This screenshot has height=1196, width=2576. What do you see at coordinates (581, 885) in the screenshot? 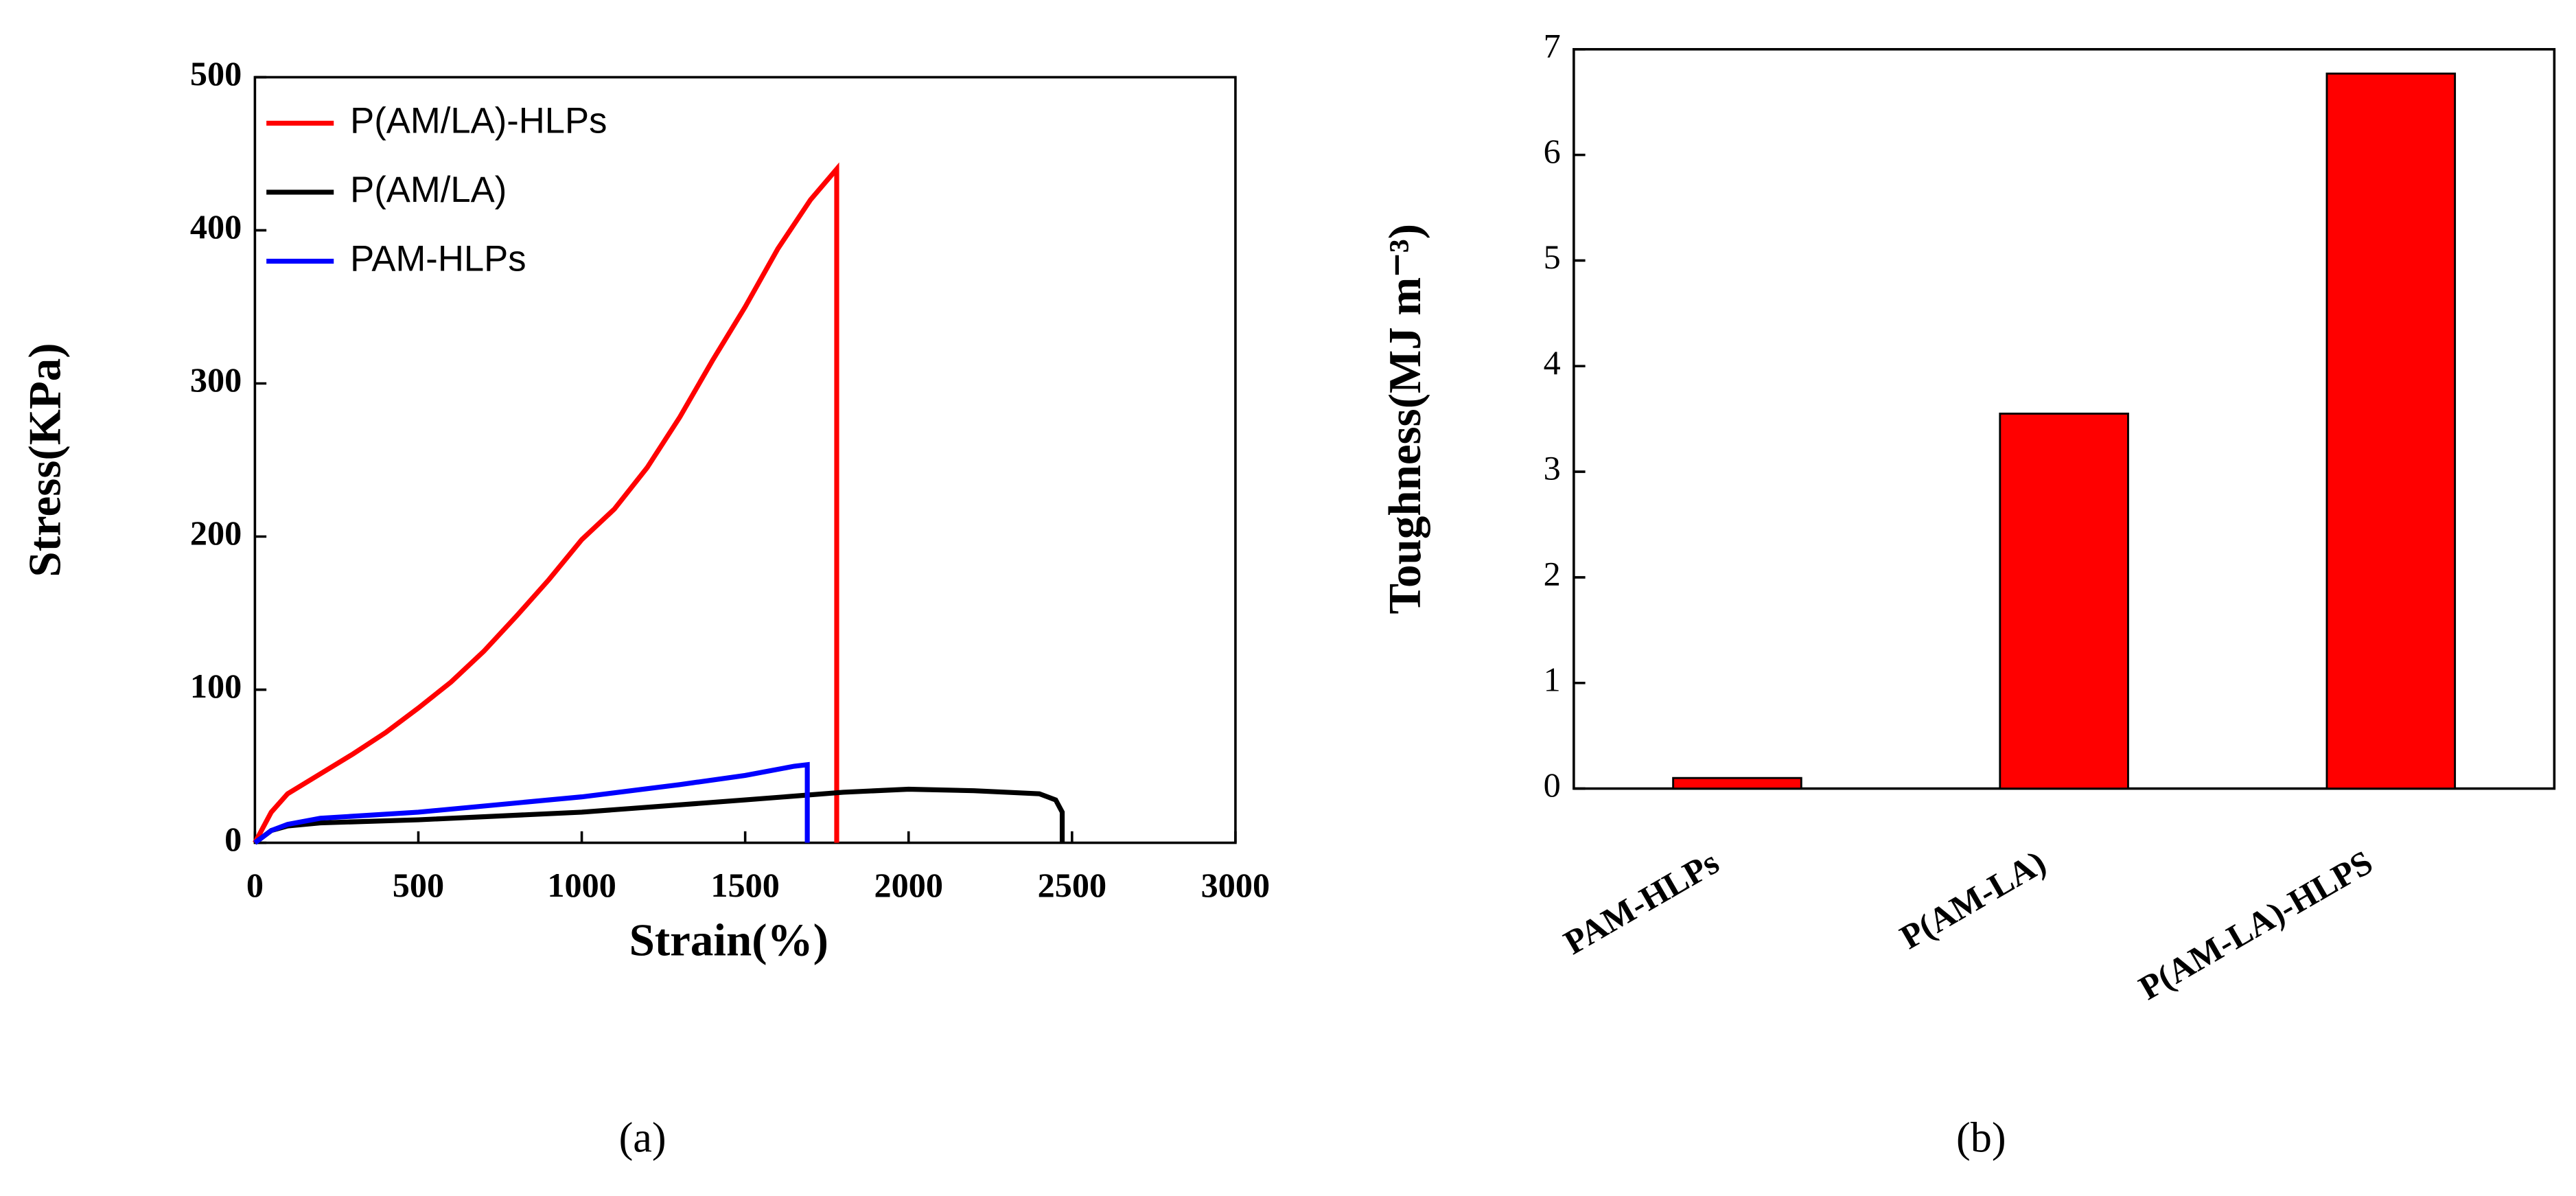
I see `x-tick-label: 1000` at bounding box center [581, 885].